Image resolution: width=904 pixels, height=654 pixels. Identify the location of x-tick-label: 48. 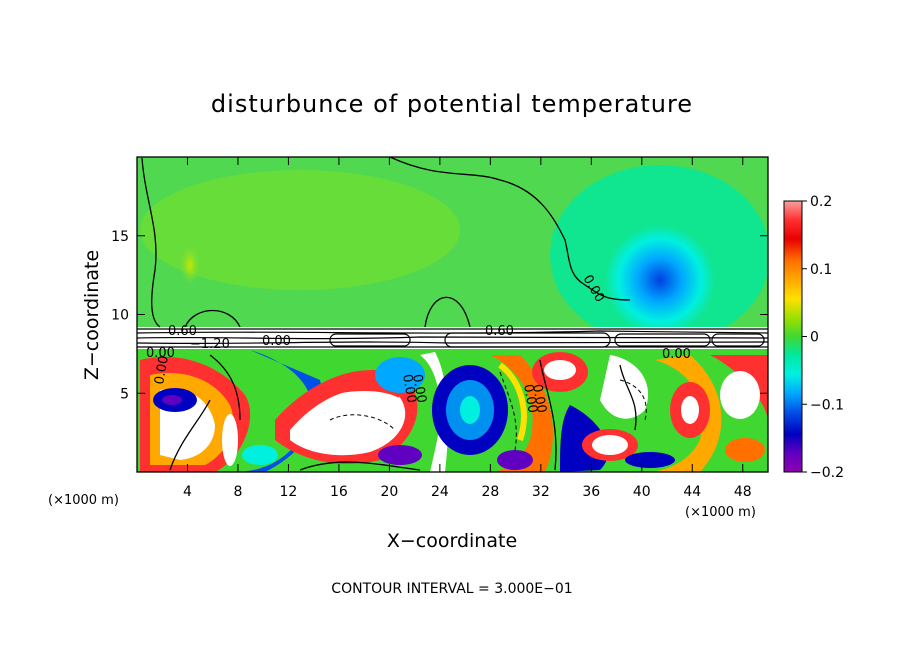
(743, 492).